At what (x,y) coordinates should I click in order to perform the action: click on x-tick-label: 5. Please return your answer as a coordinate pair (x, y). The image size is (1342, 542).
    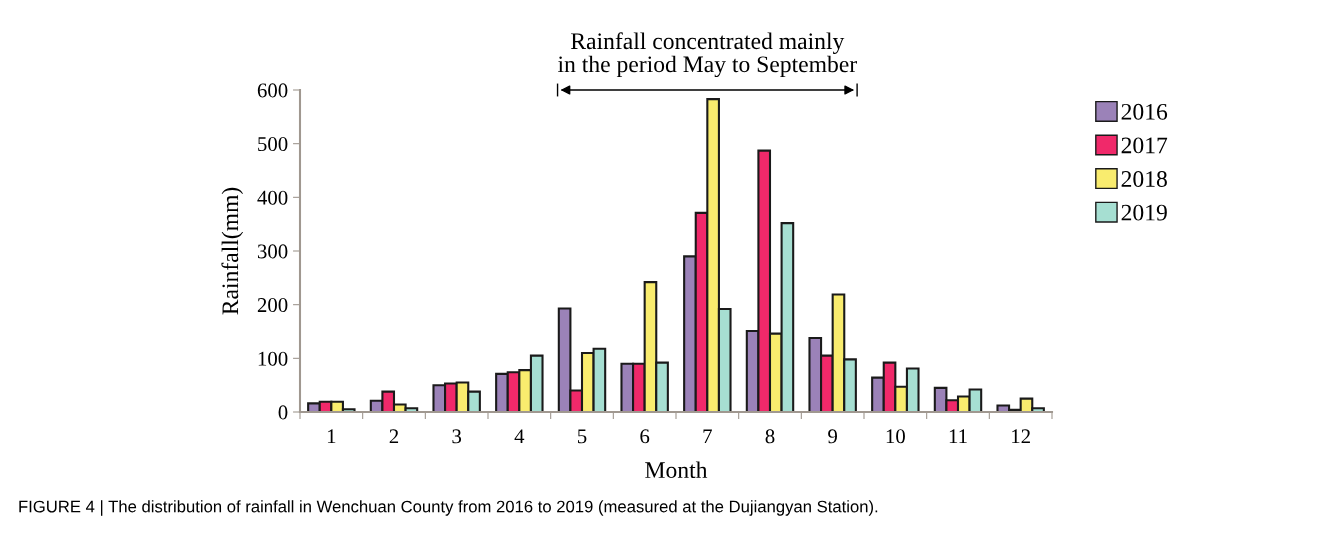
    Looking at the image, I should click on (582, 436).